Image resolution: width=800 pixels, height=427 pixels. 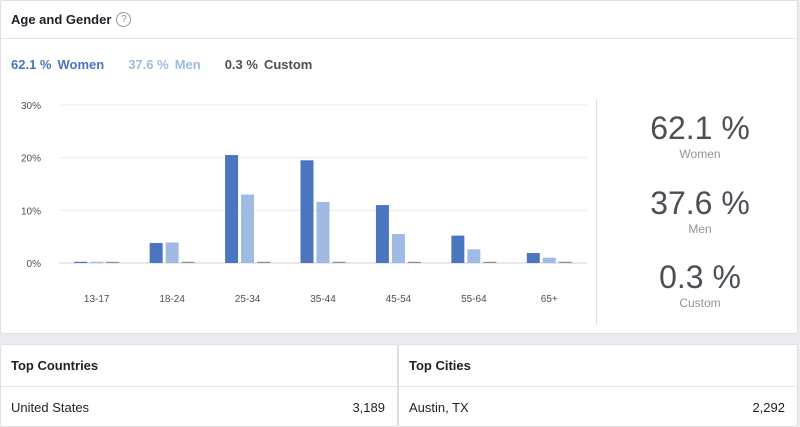 I want to click on summary-custom-value: 0.3 %, so click(x=241, y=64).